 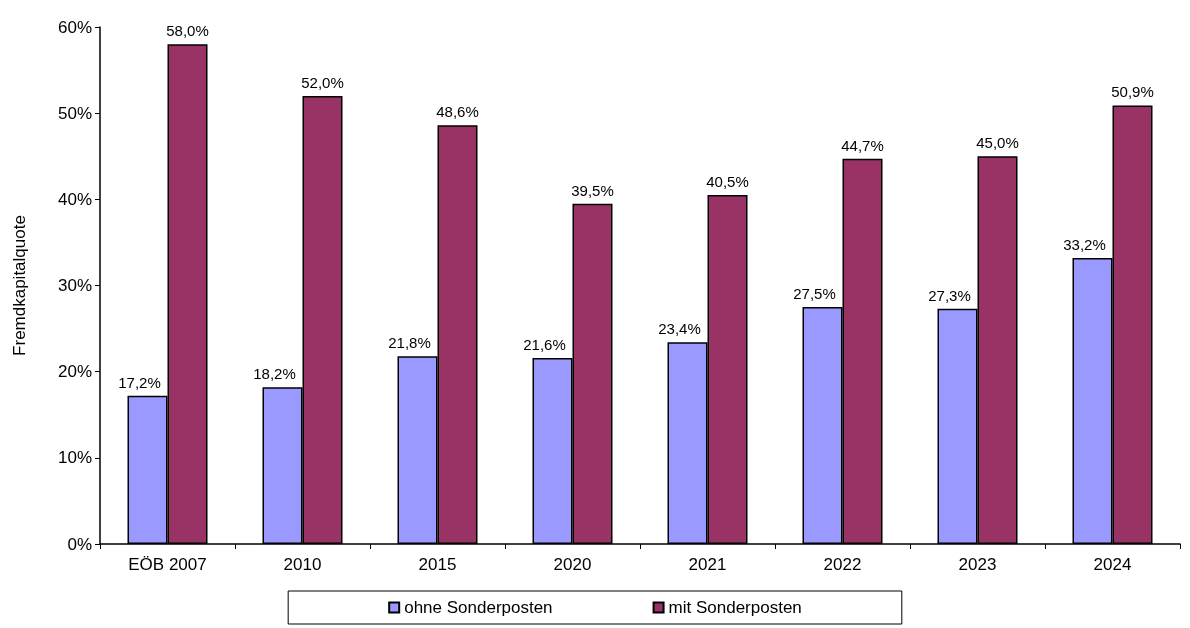 What do you see at coordinates (74, 372) in the screenshot?
I see `y-tick-label: 20%` at bounding box center [74, 372].